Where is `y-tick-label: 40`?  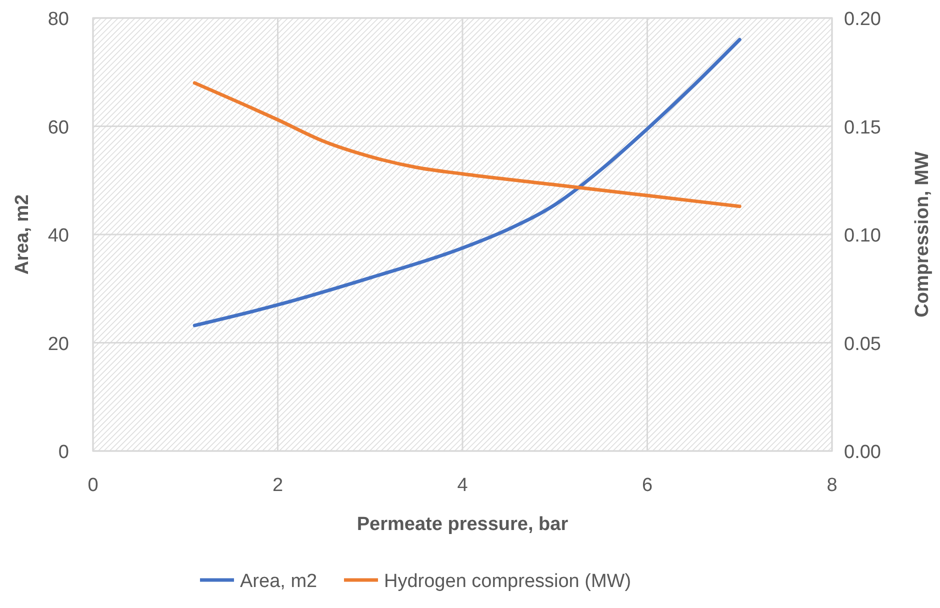 y-tick-label: 40 is located at coordinates (58, 236).